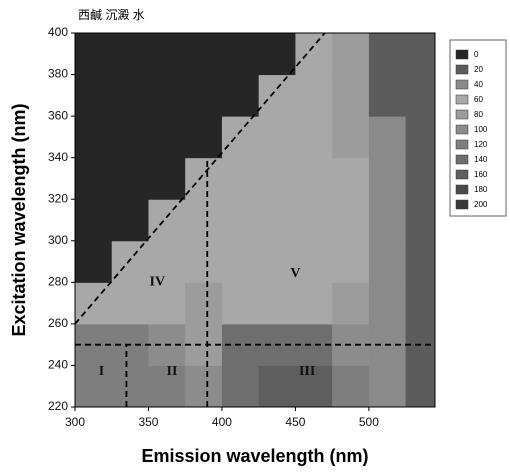  Describe the element at coordinates (481, 159) in the screenshot. I see `legend-label: 140` at that location.